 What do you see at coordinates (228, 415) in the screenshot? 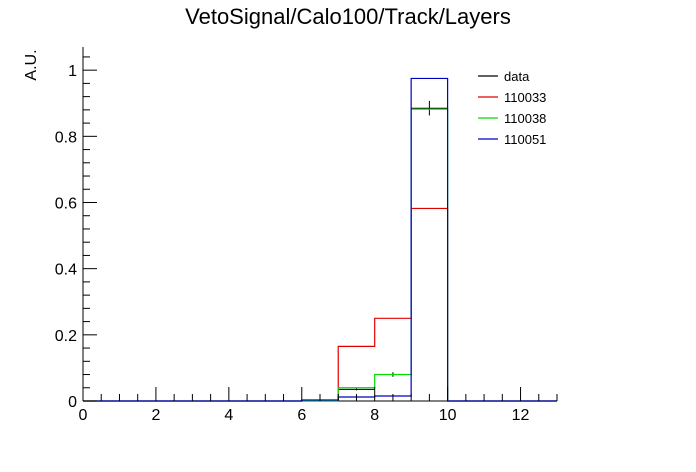
I see `x-tick-label: 4` at bounding box center [228, 415].